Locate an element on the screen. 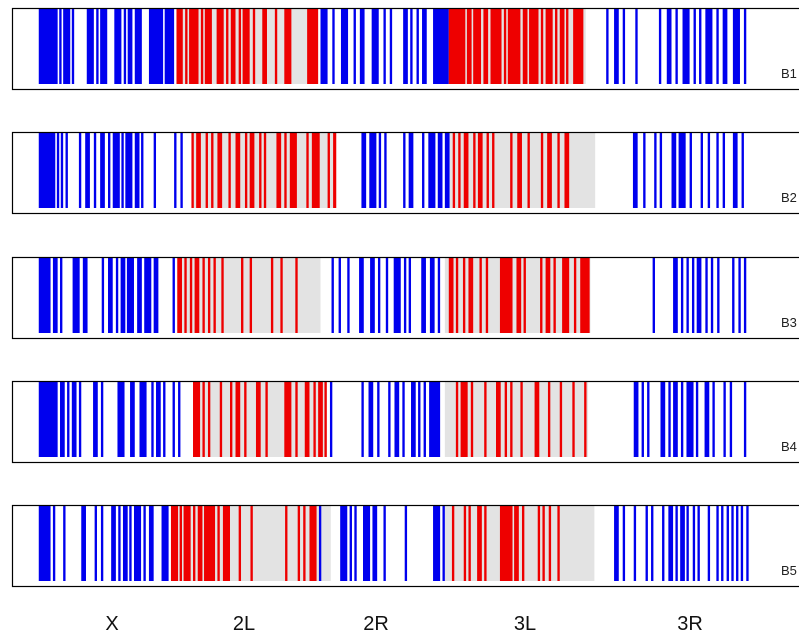 This screenshot has height=636, width=799. track-b5: B5 is located at coordinates (405, 546).